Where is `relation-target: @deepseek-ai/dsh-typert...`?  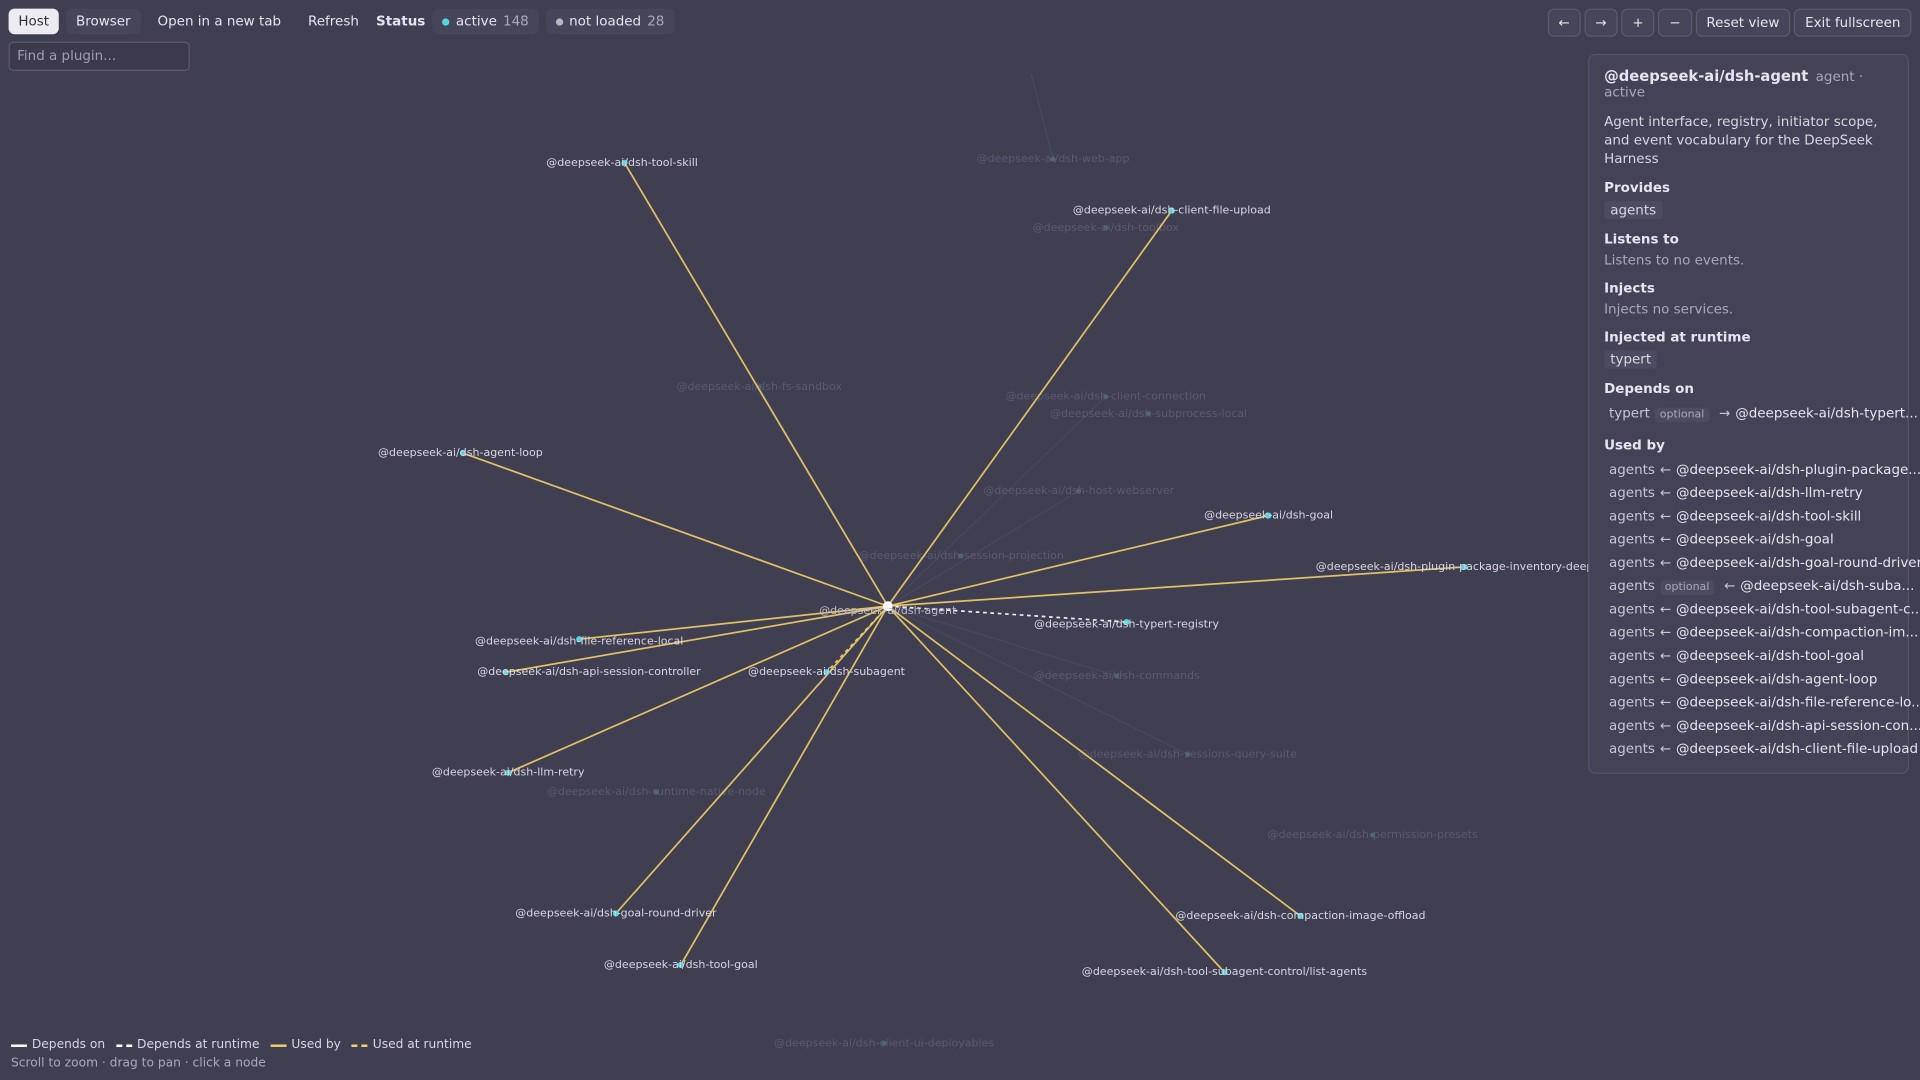
relation-target: @deepseek-ai/dsh-typert... is located at coordinates (1826, 413).